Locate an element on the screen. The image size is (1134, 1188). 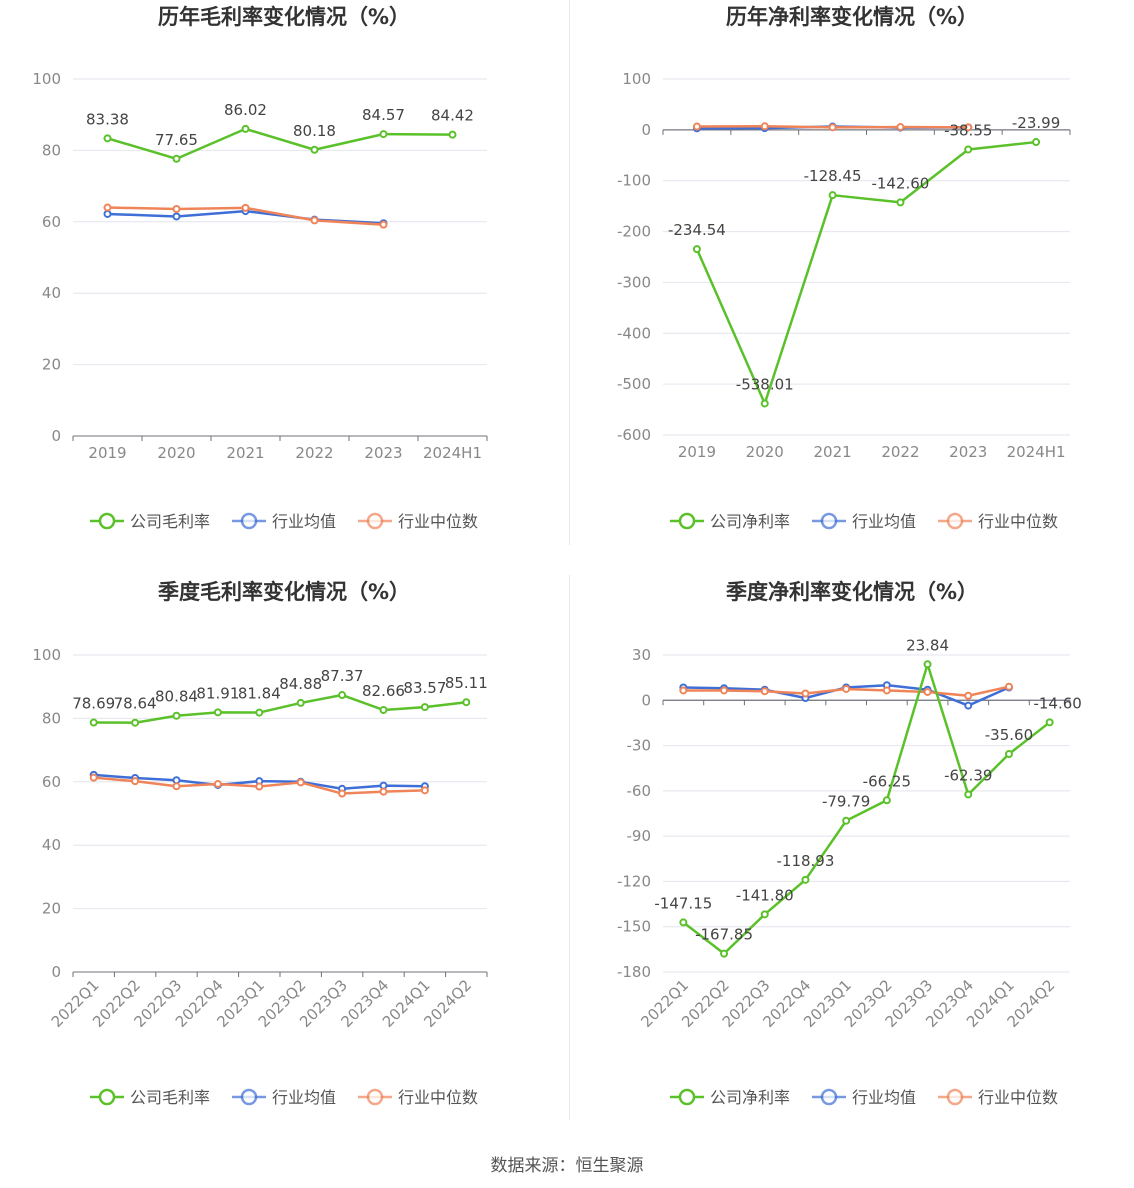
x-tick-label: 2022 is located at coordinates (900, 452).